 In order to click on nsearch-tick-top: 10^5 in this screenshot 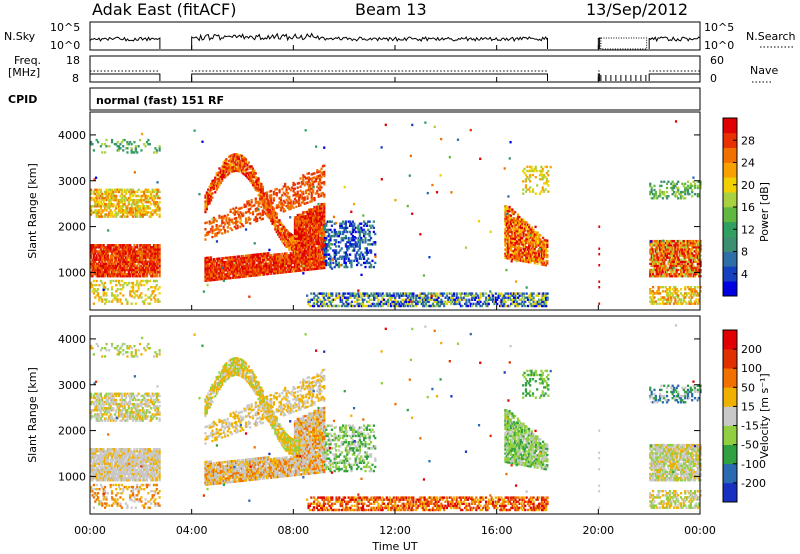, I will do `click(719, 27)`.